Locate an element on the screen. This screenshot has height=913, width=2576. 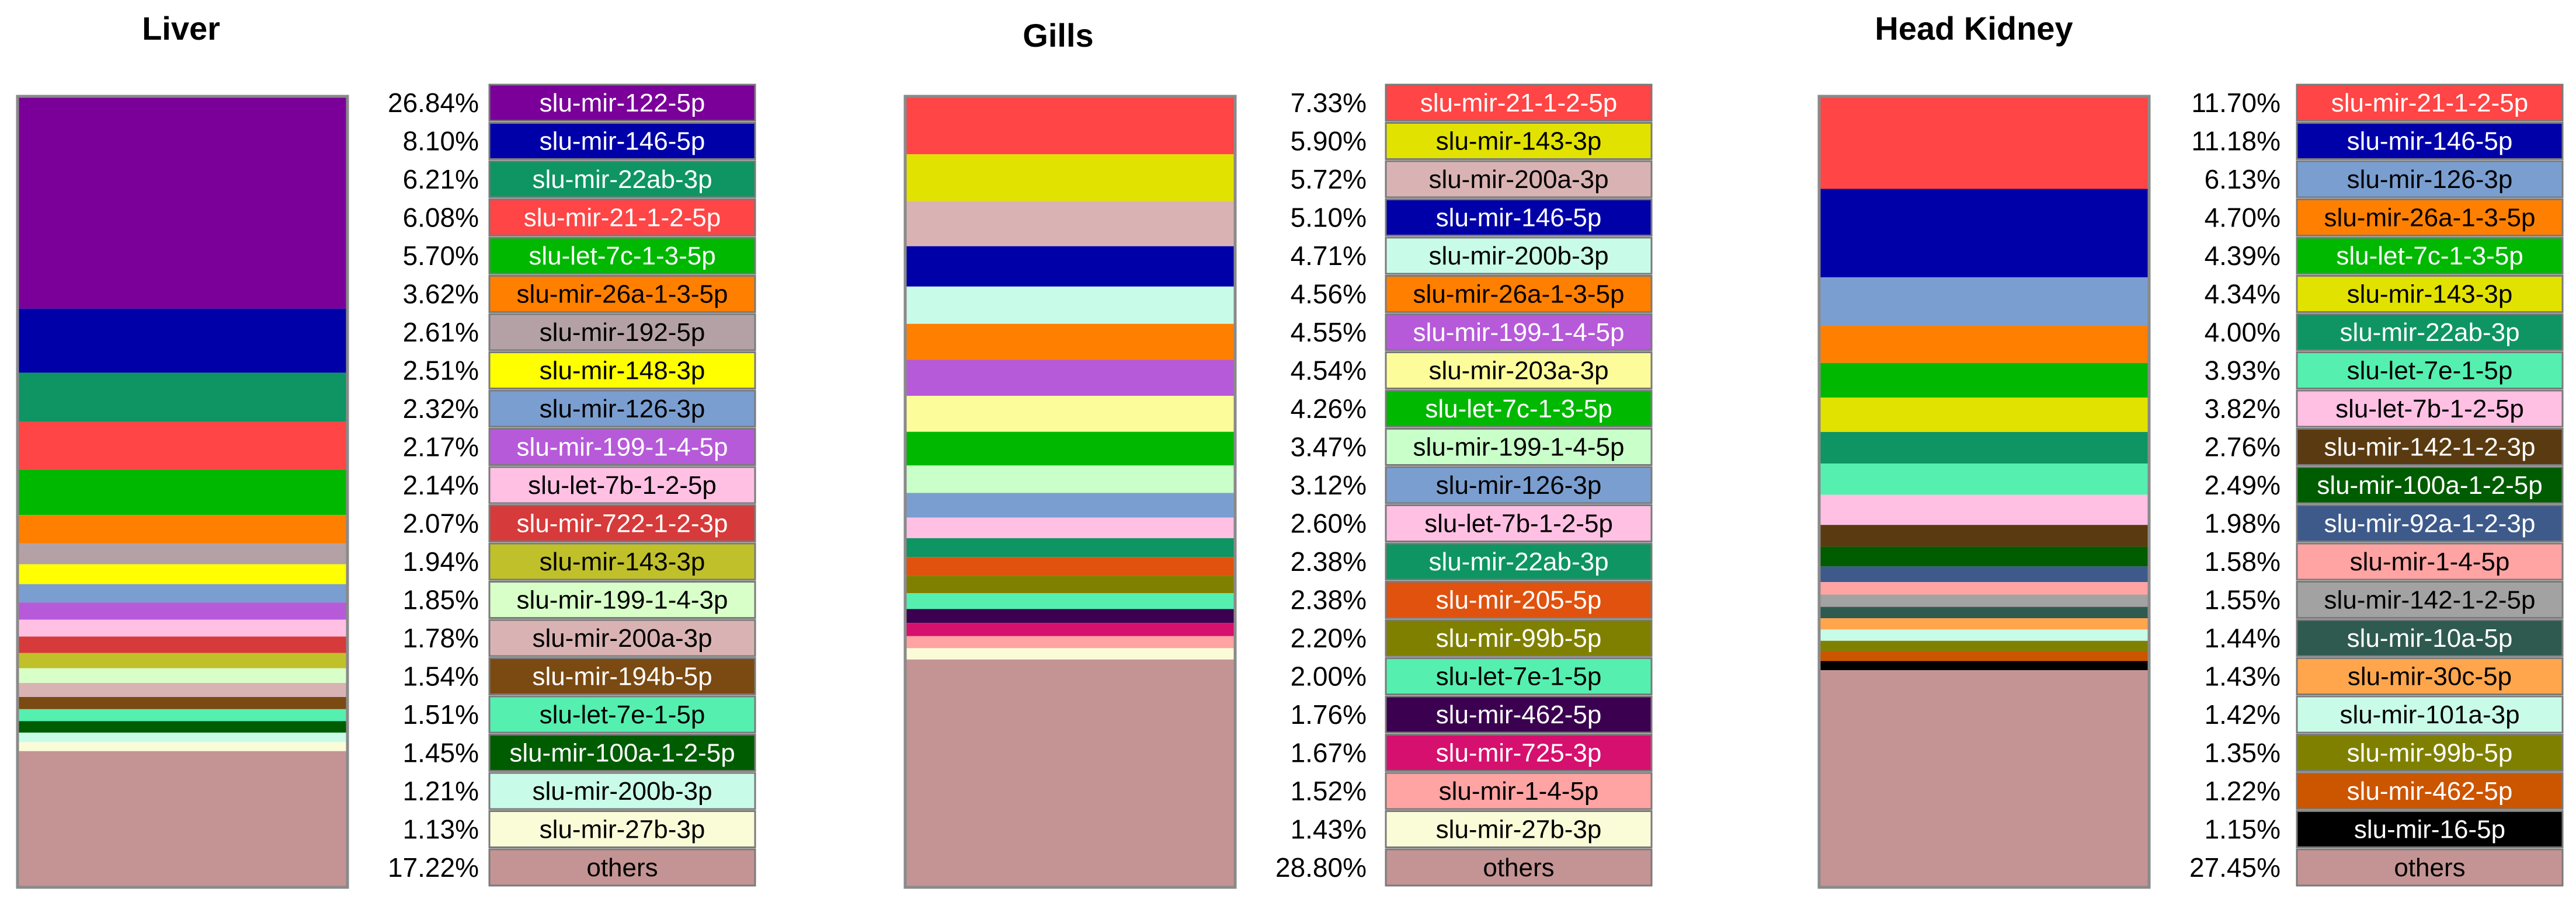
percent-label-2-4: 4.39% is located at coordinates (2242, 256).